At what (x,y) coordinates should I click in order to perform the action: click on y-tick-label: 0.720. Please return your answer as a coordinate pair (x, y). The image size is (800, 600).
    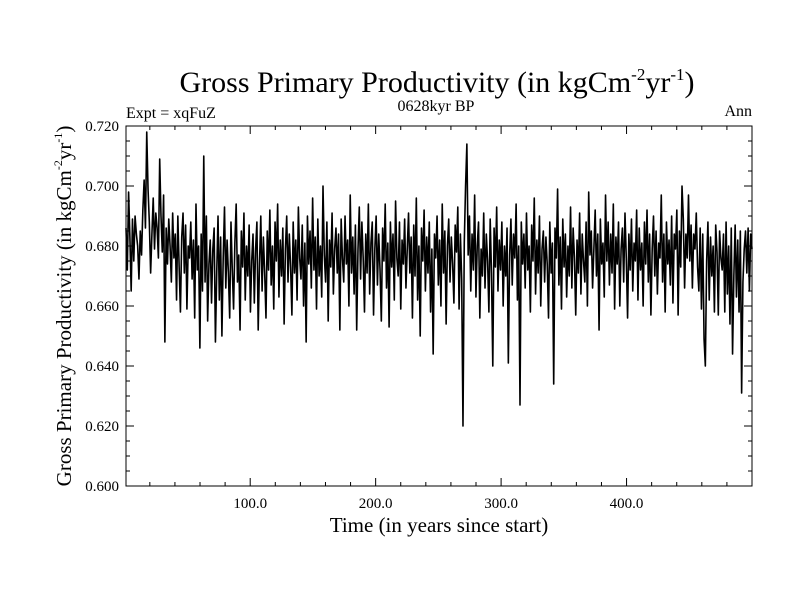
    Looking at the image, I should click on (102, 127).